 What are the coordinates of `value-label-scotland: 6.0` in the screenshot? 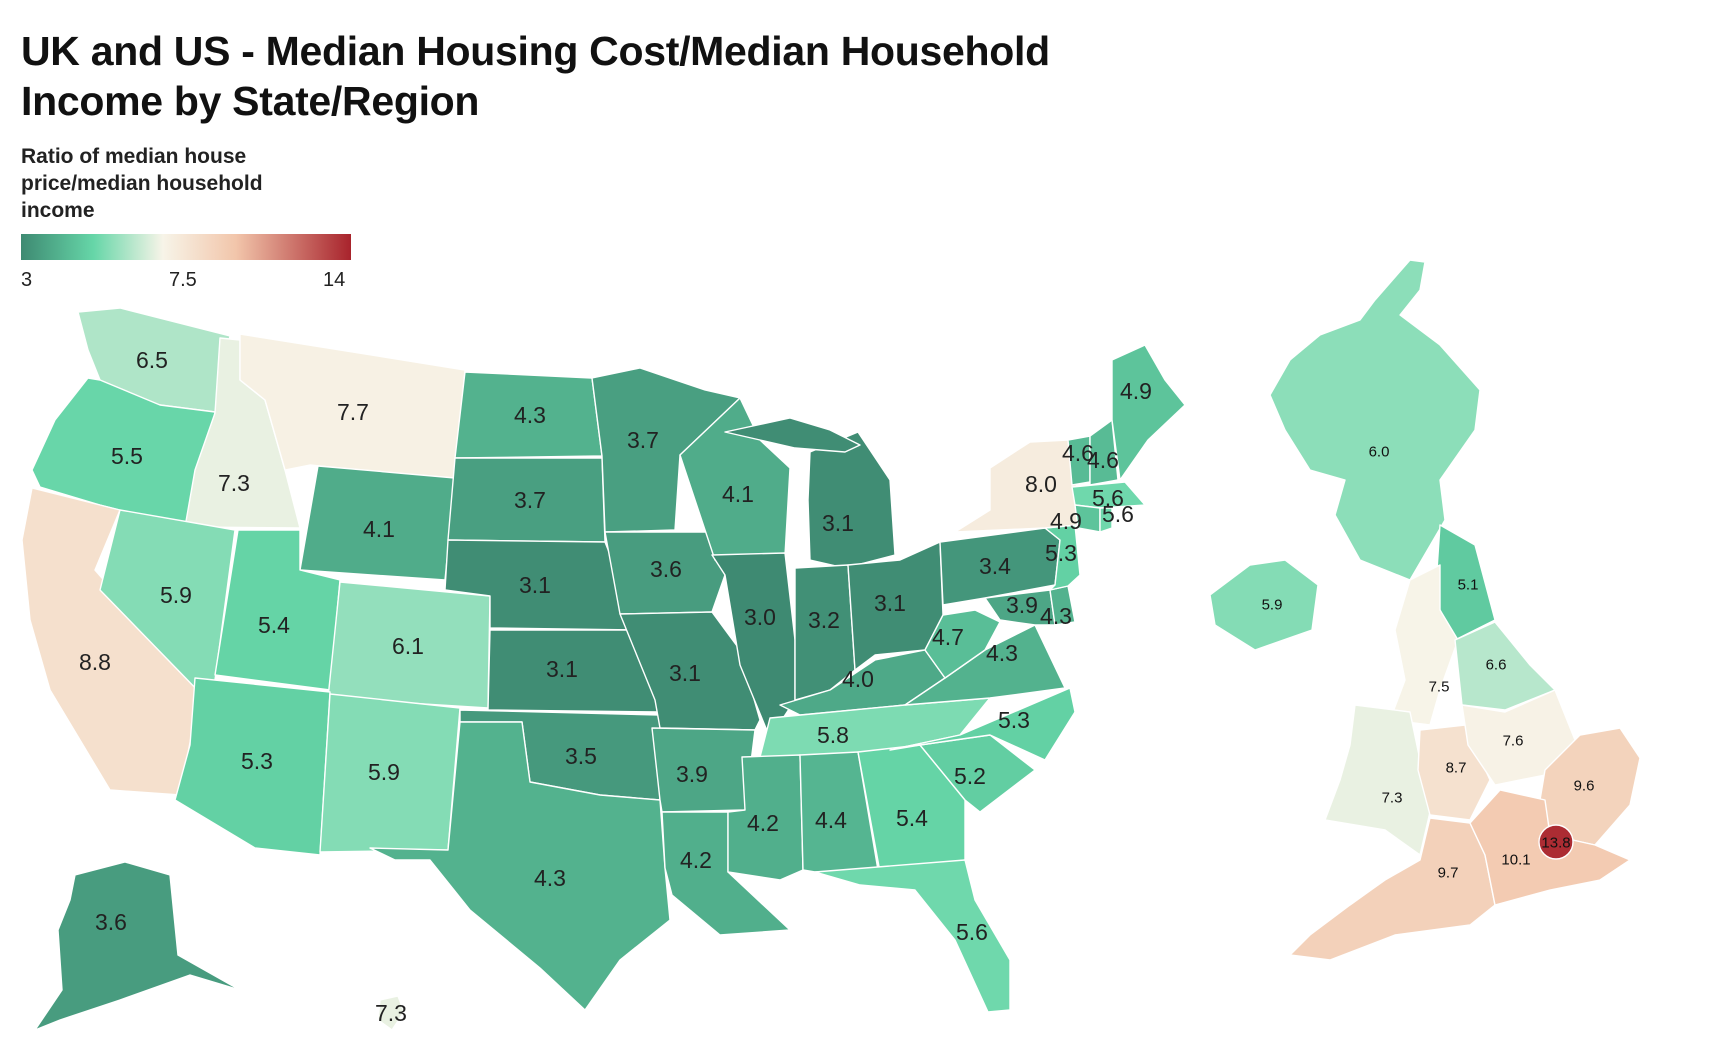 It's located at (1379, 452).